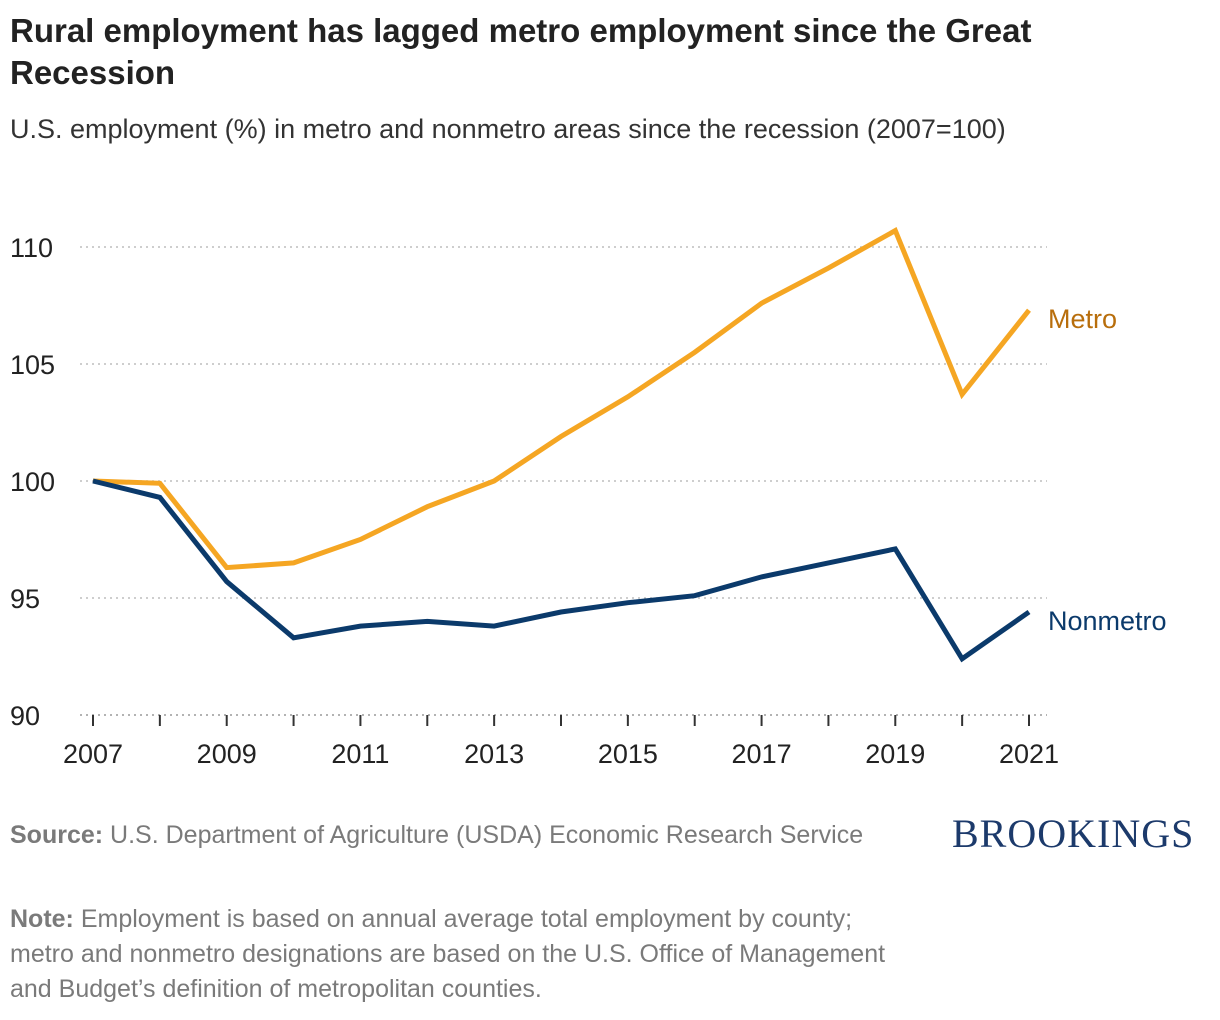 Image resolution: width=1220 pixels, height=1020 pixels. What do you see at coordinates (32, 365) in the screenshot?
I see `y-tick-label: 105` at bounding box center [32, 365].